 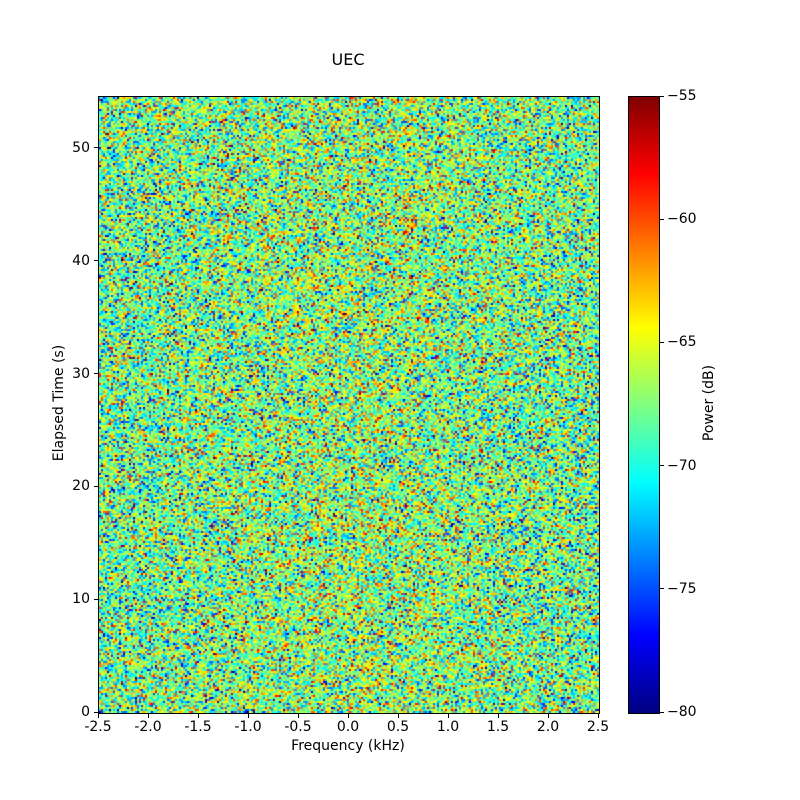 What do you see at coordinates (248, 727) in the screenshot?
I see `x-tick-label: -1.0` at bounding box center [248, 727].